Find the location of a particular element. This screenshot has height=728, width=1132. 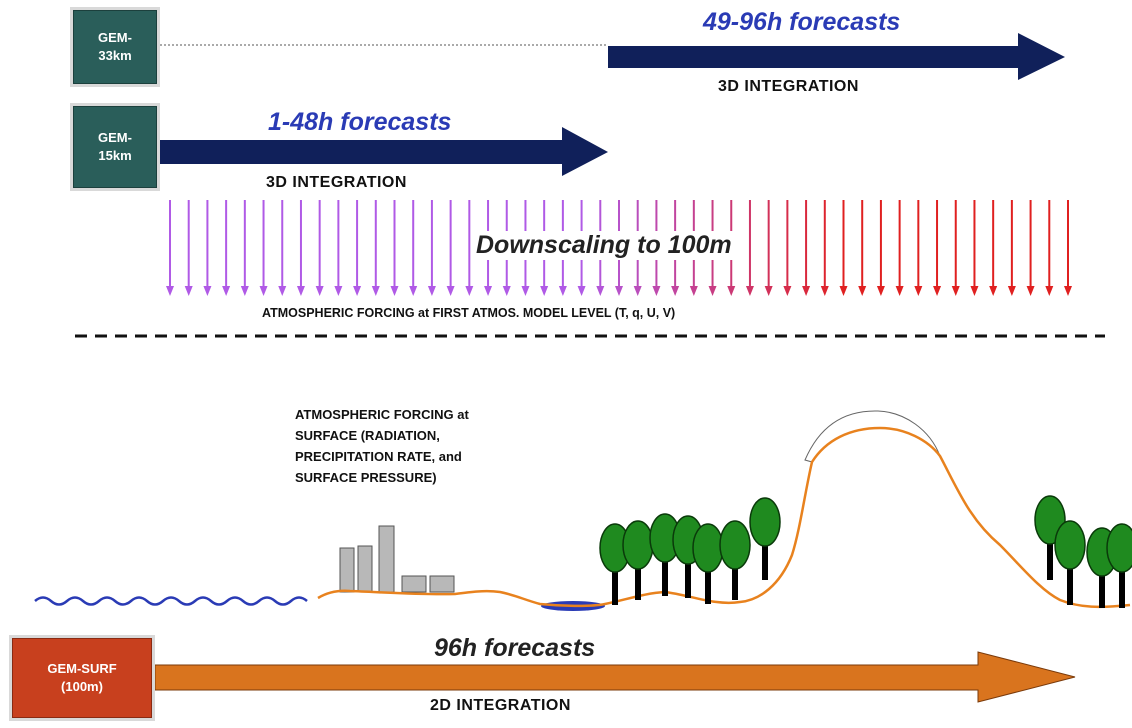

bottom-integration-label: 2D INTEGRATION is located at coordinates (500, 705).